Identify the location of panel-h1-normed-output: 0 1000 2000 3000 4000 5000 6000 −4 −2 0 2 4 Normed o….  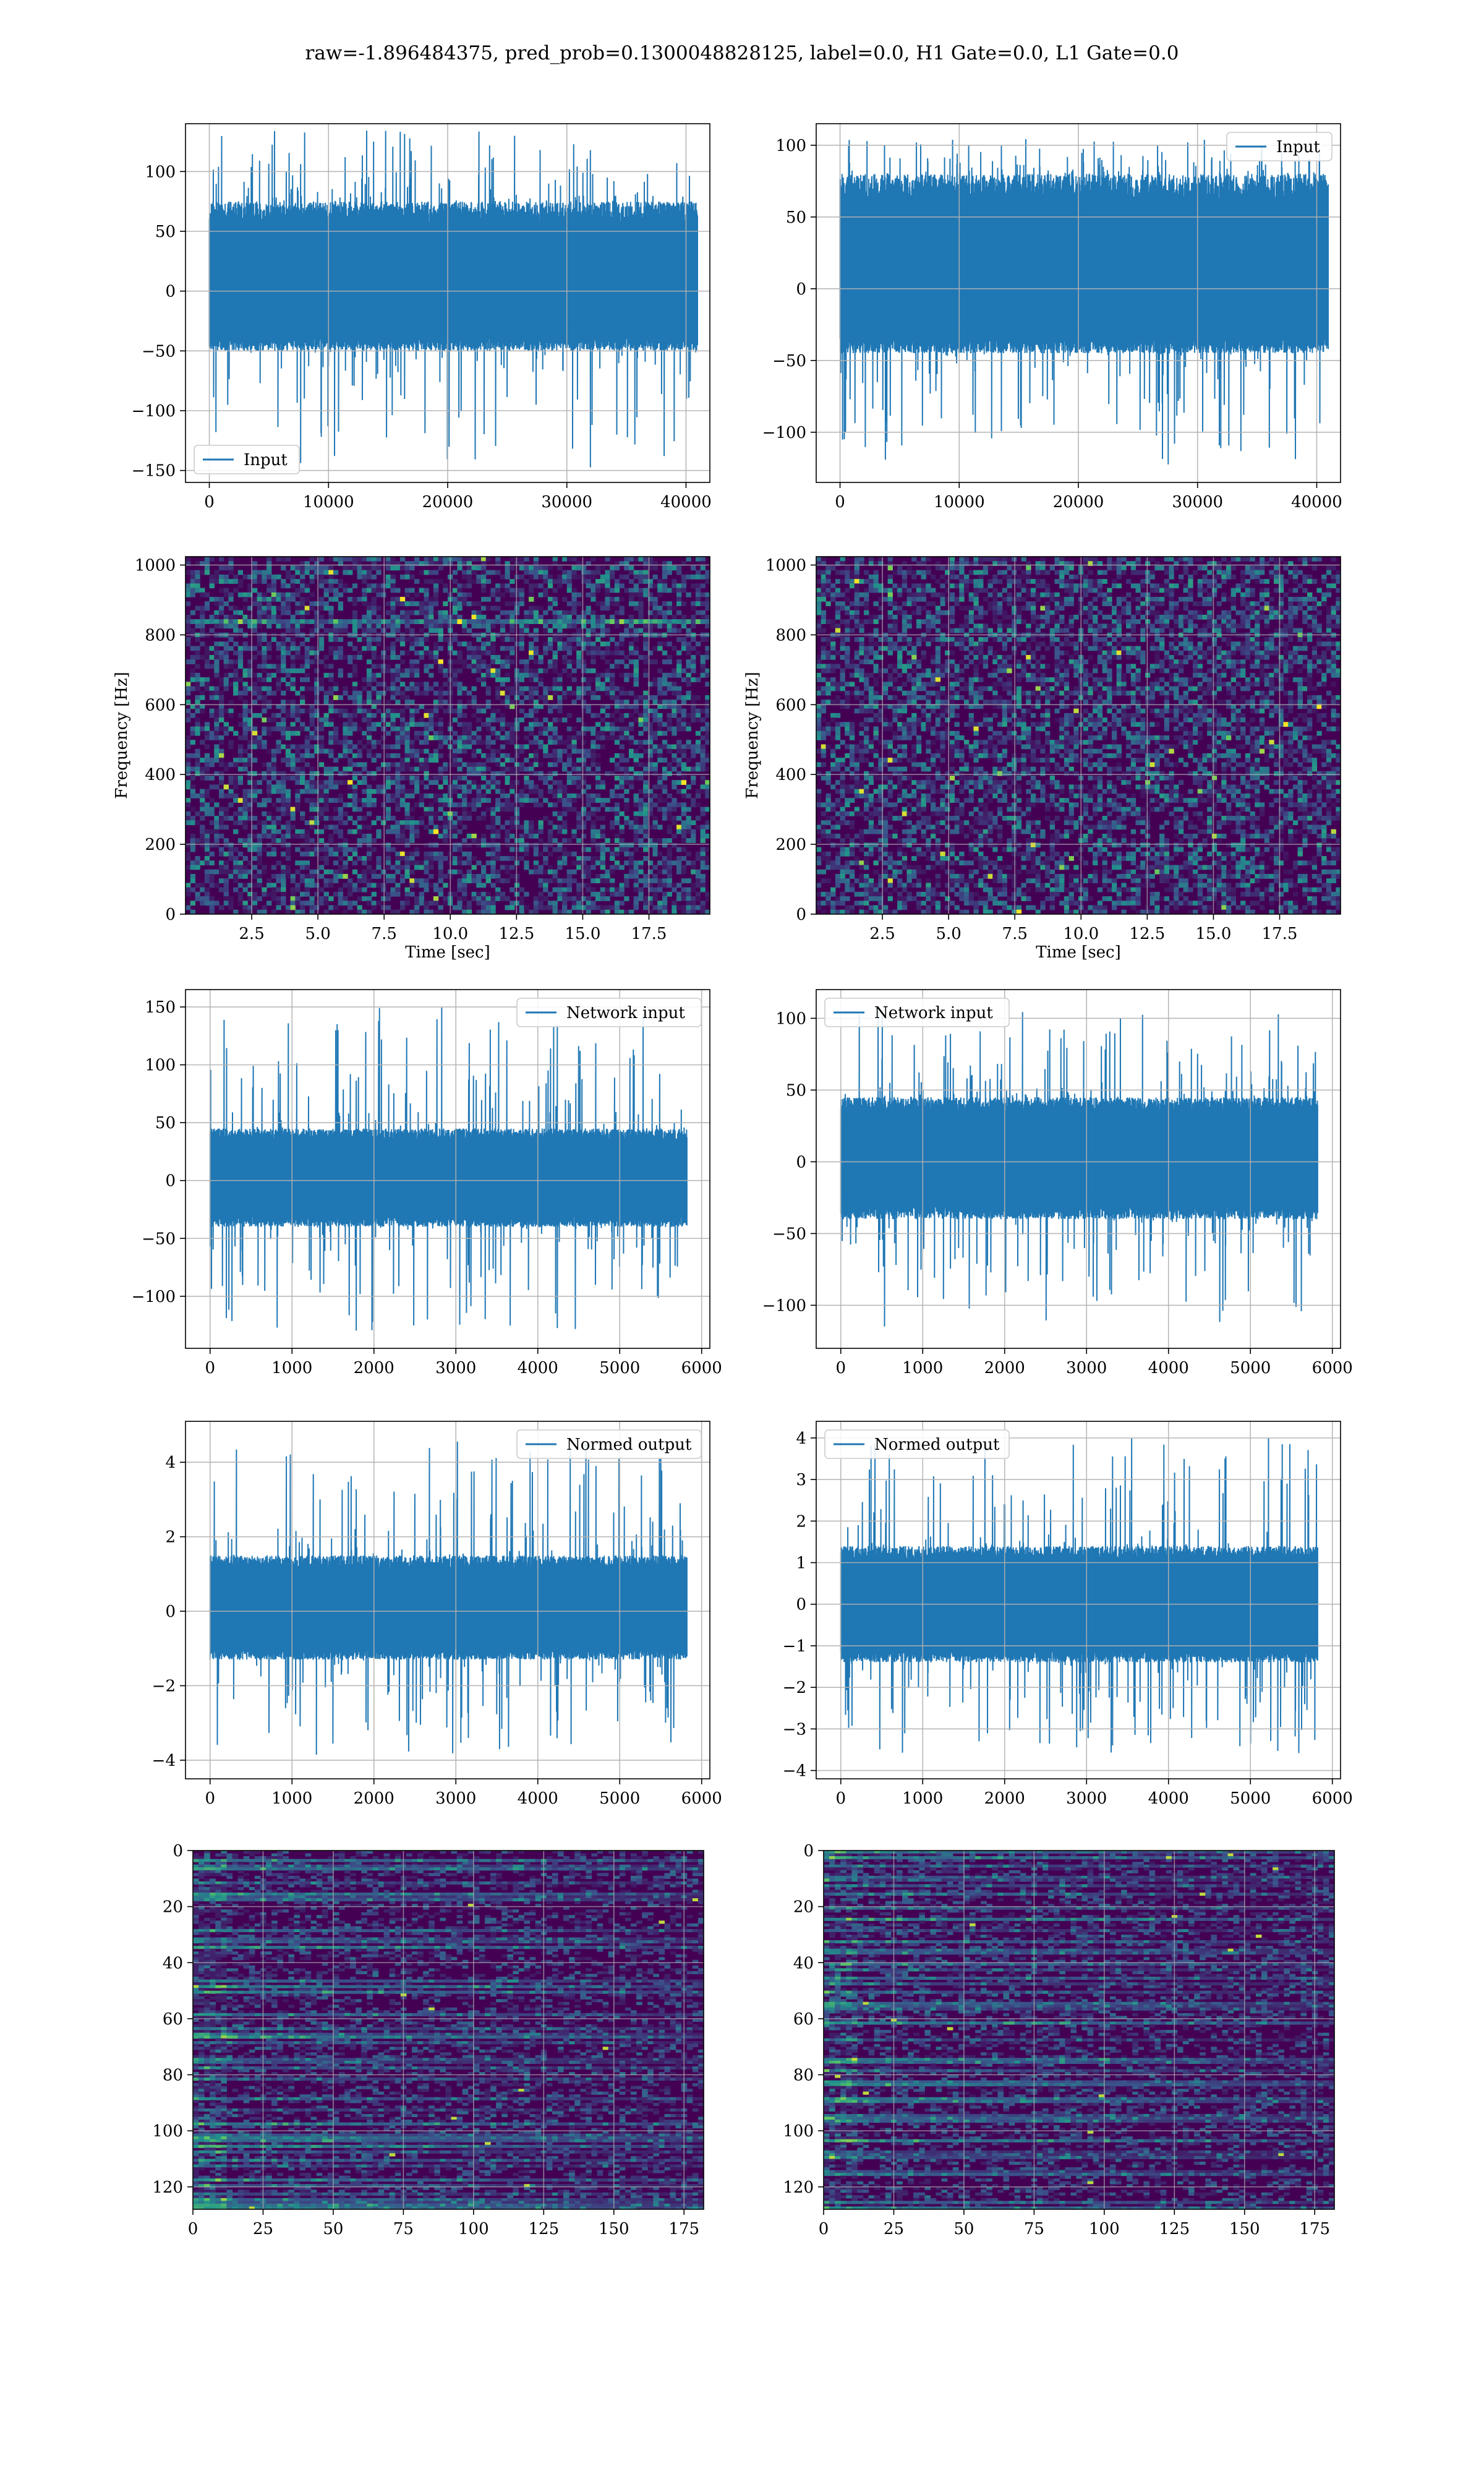
(437, 1615).